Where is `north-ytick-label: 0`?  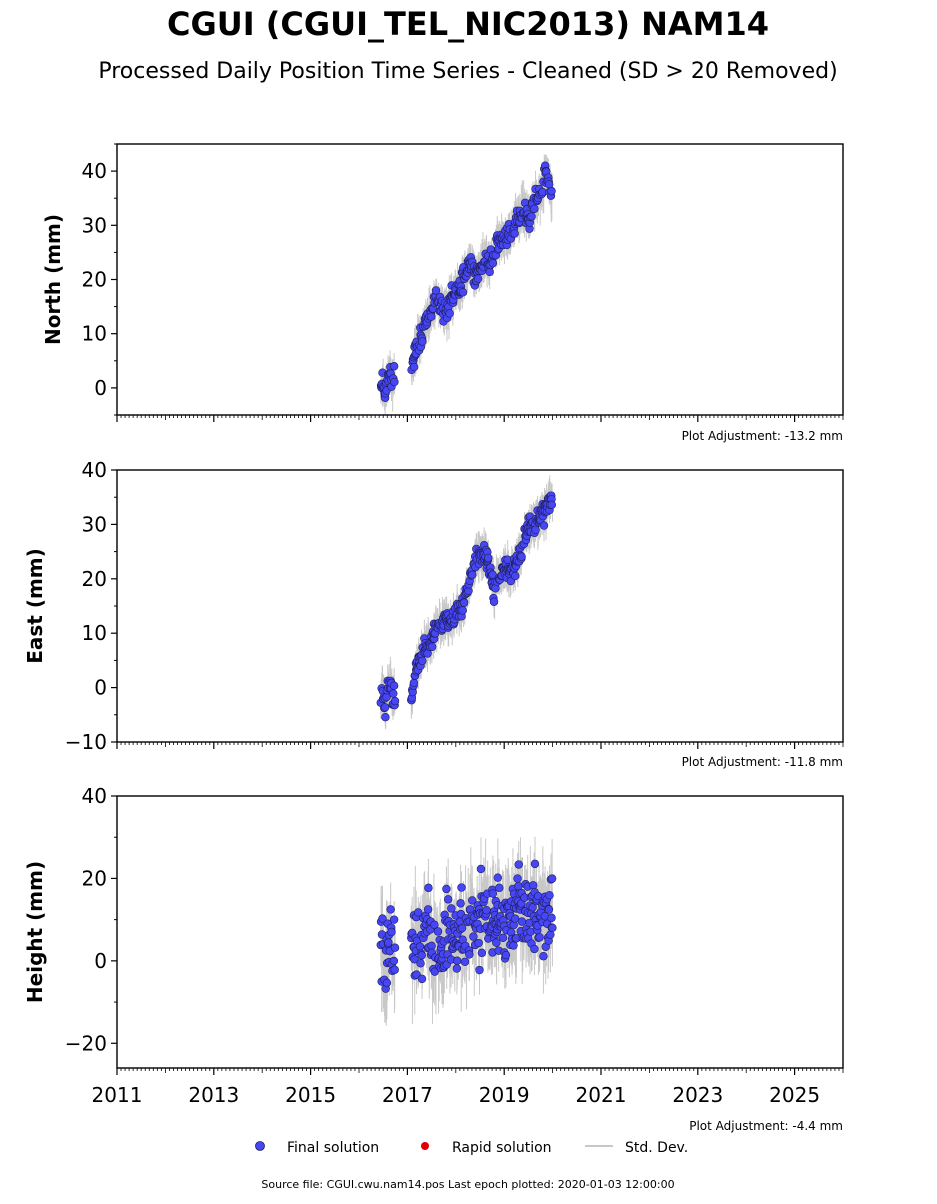
north-ytick-label: 0 is located at coordinates (100, 388).